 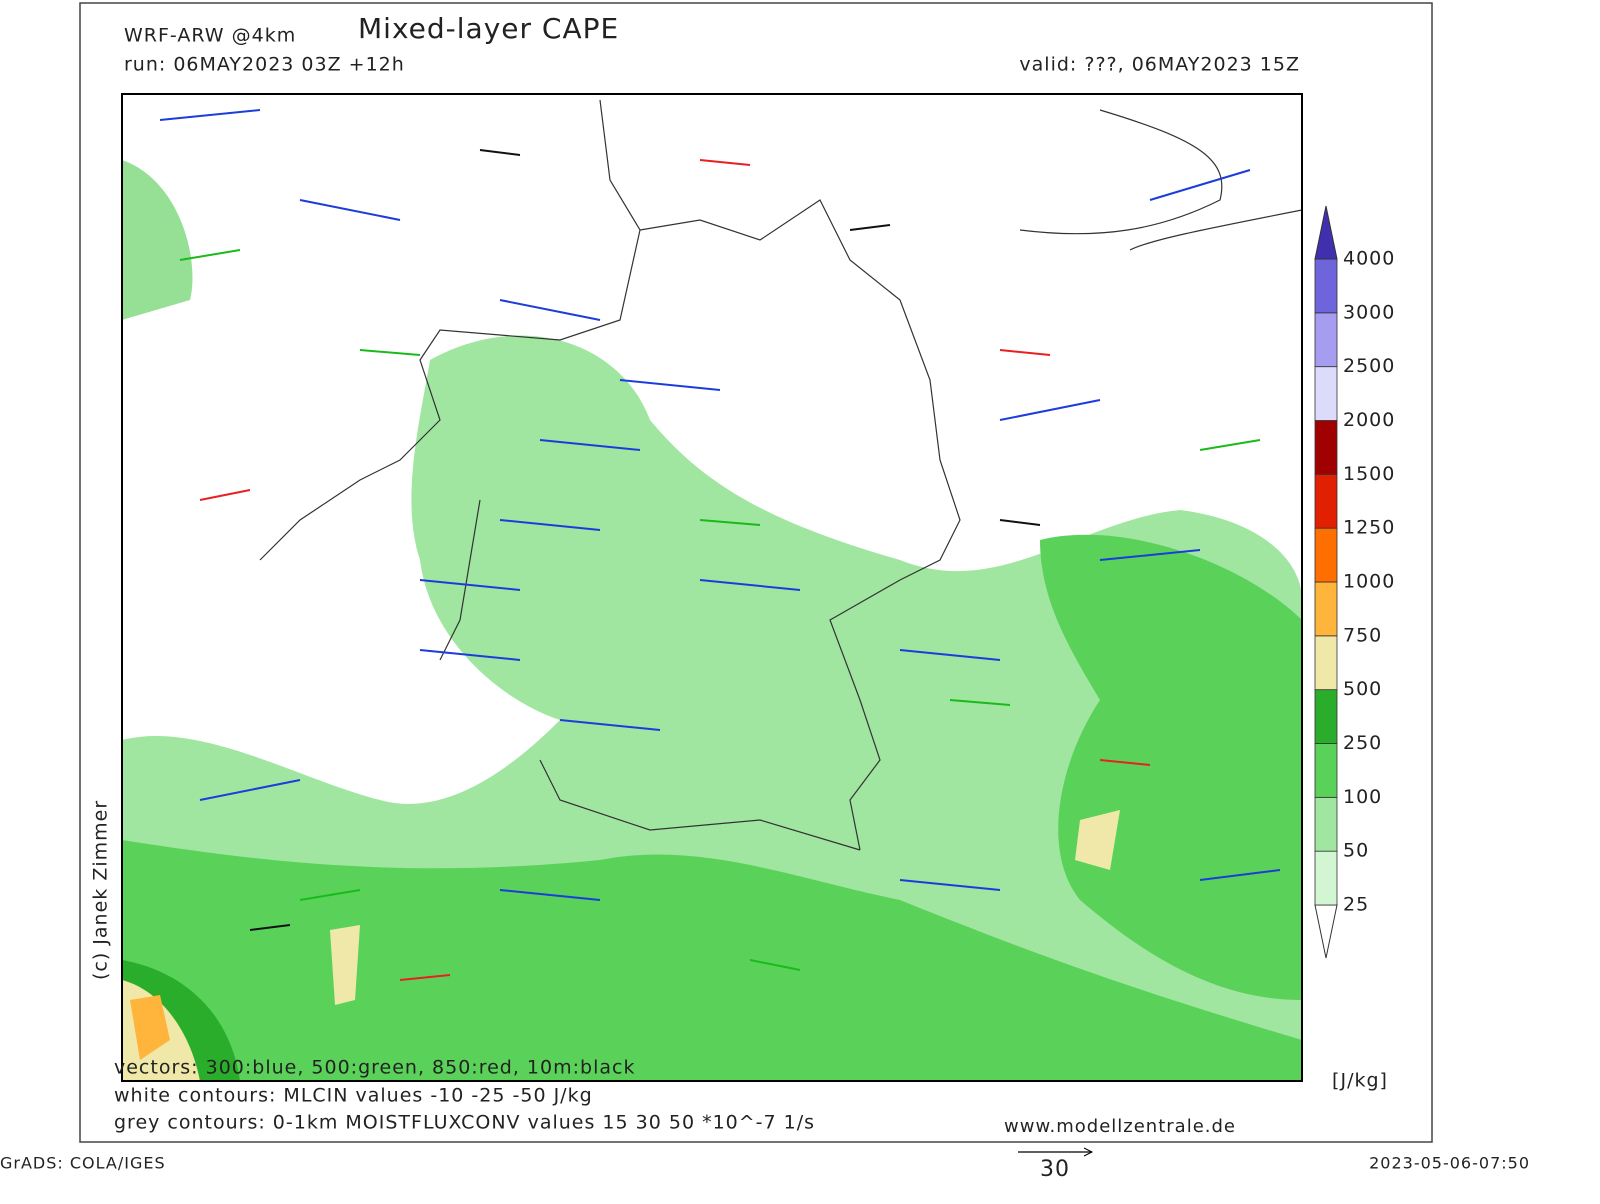 I want to click on colorbar-label: 3000, so click(x=1369, y=312).